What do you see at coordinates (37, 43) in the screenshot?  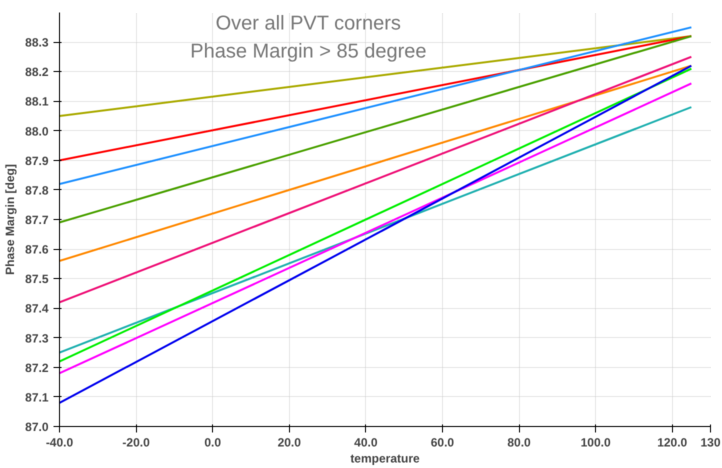 I see `y-tick-label: 88.3` at bounding box center [37, 43].